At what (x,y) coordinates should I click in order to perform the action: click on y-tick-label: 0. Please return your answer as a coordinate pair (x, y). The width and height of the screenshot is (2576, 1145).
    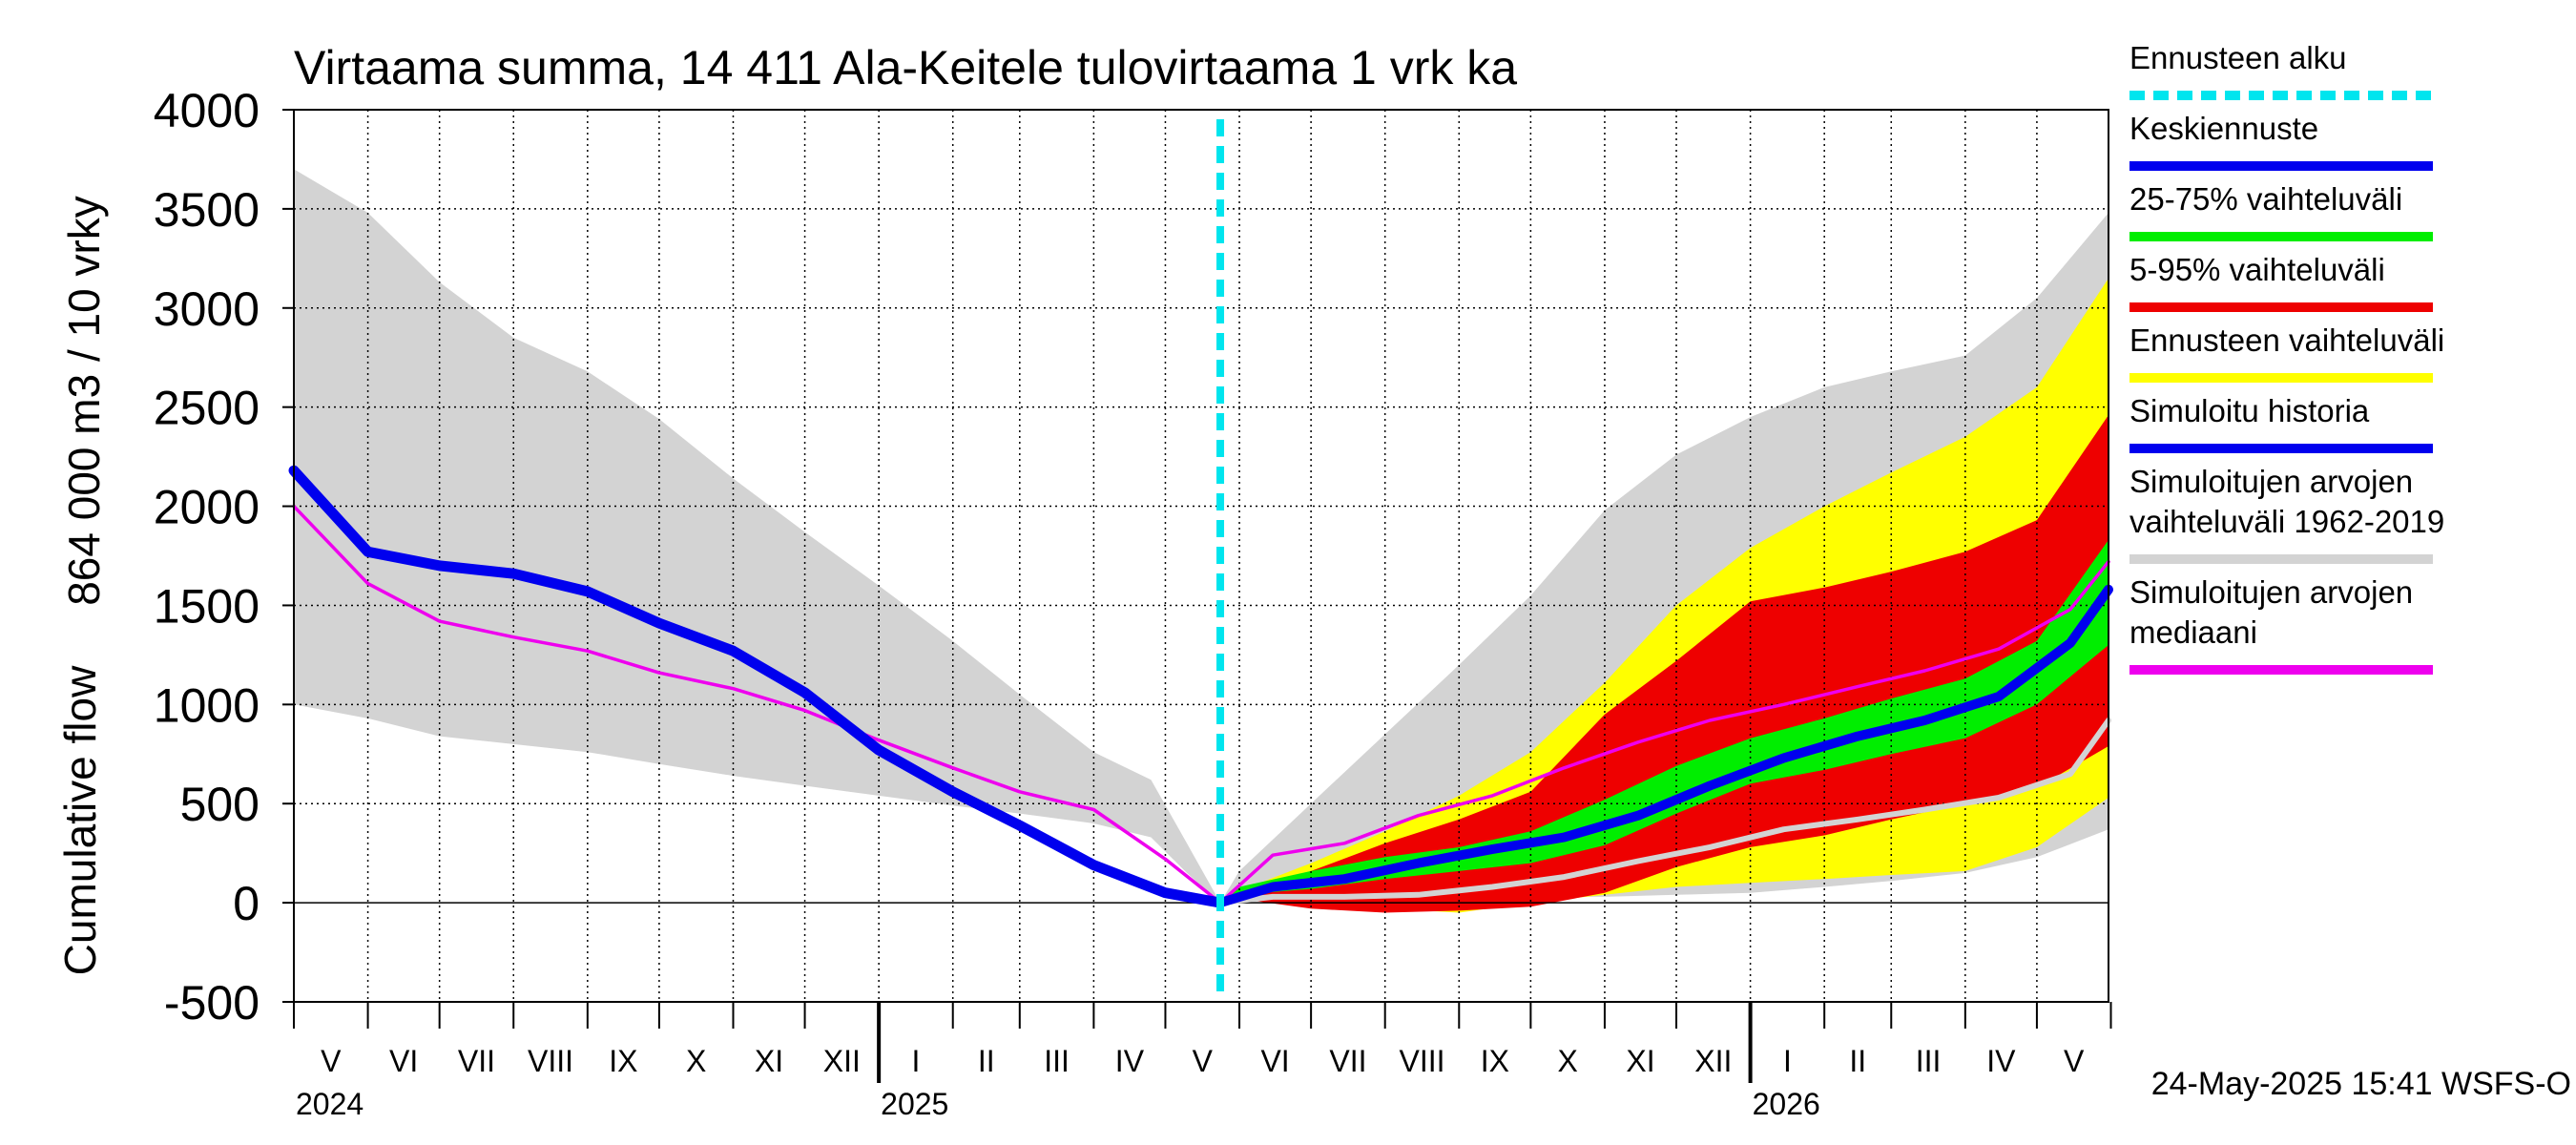
    Looking at the image, I should click on (246, 903).